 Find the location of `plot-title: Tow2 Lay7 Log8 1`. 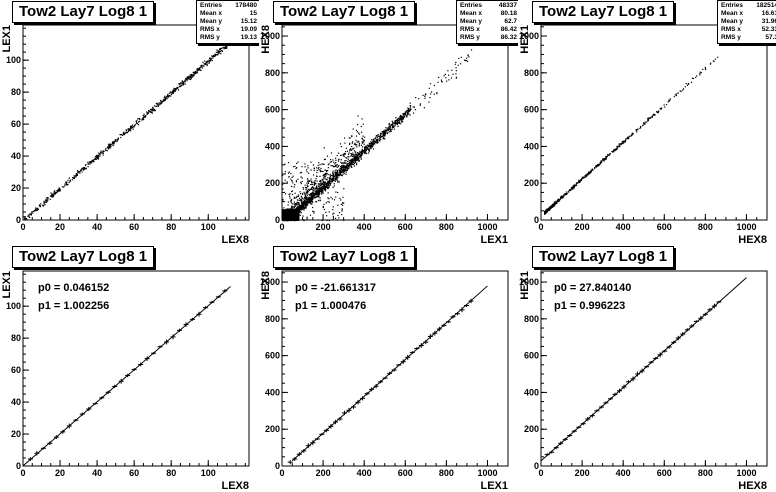

plot-title: Tow2 Lay7 Log8 1 is located at coordinates (344, 257).